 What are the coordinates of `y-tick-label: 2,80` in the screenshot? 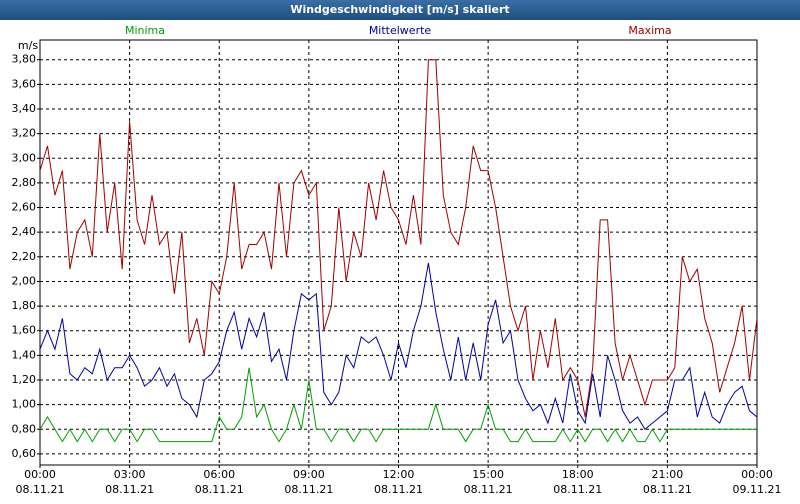 It's located at (24, 182).